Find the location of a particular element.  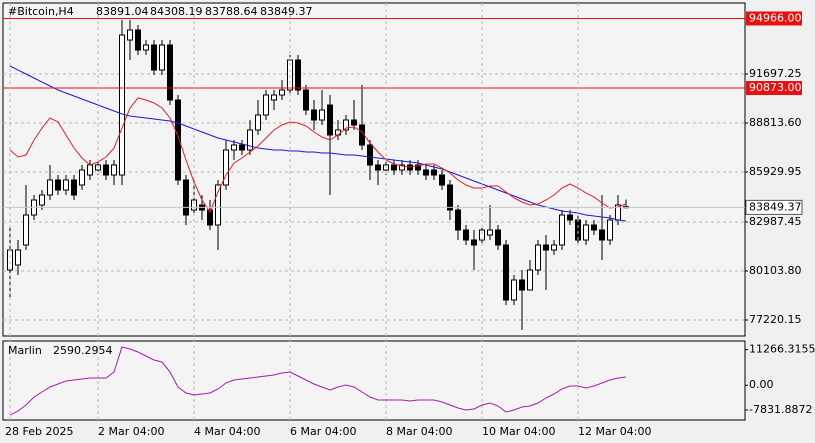

level-label: 94966.00 is located at coordinates (775, 17).